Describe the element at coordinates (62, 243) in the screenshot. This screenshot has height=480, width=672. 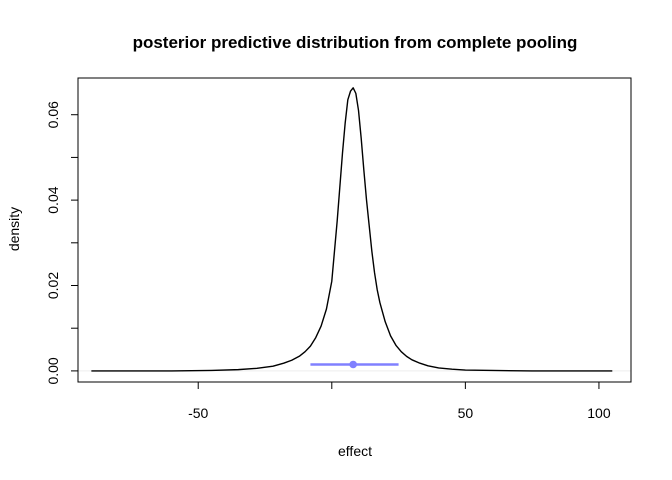
I see `y-axis: 0.00 0.02 0.04 0.06` at that location.